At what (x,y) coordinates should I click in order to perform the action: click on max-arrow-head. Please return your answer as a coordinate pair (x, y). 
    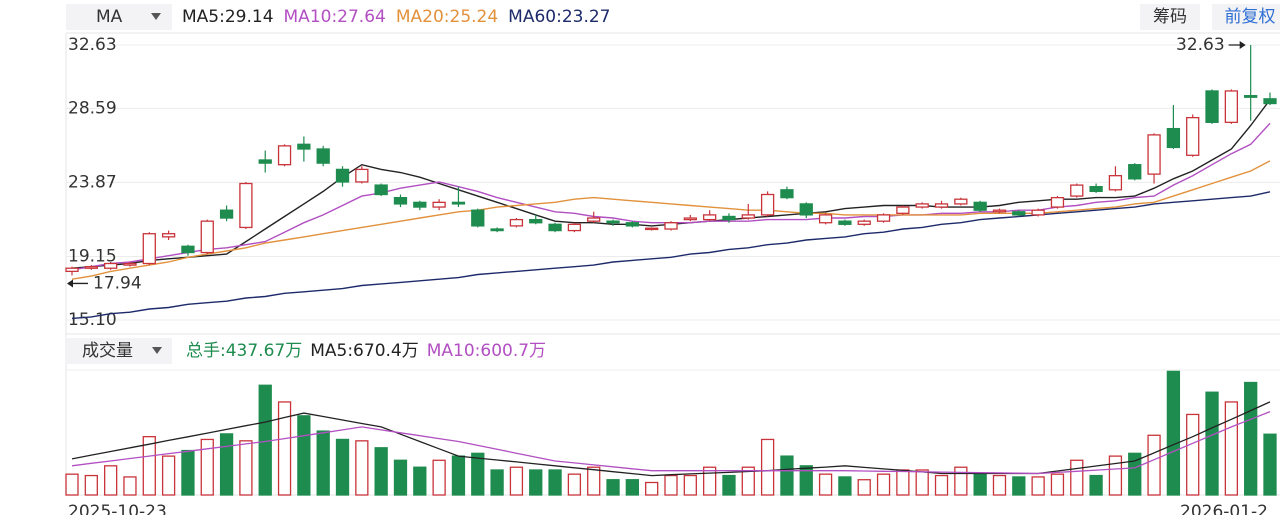
    Looking at the image, I should click on (1242, 45).